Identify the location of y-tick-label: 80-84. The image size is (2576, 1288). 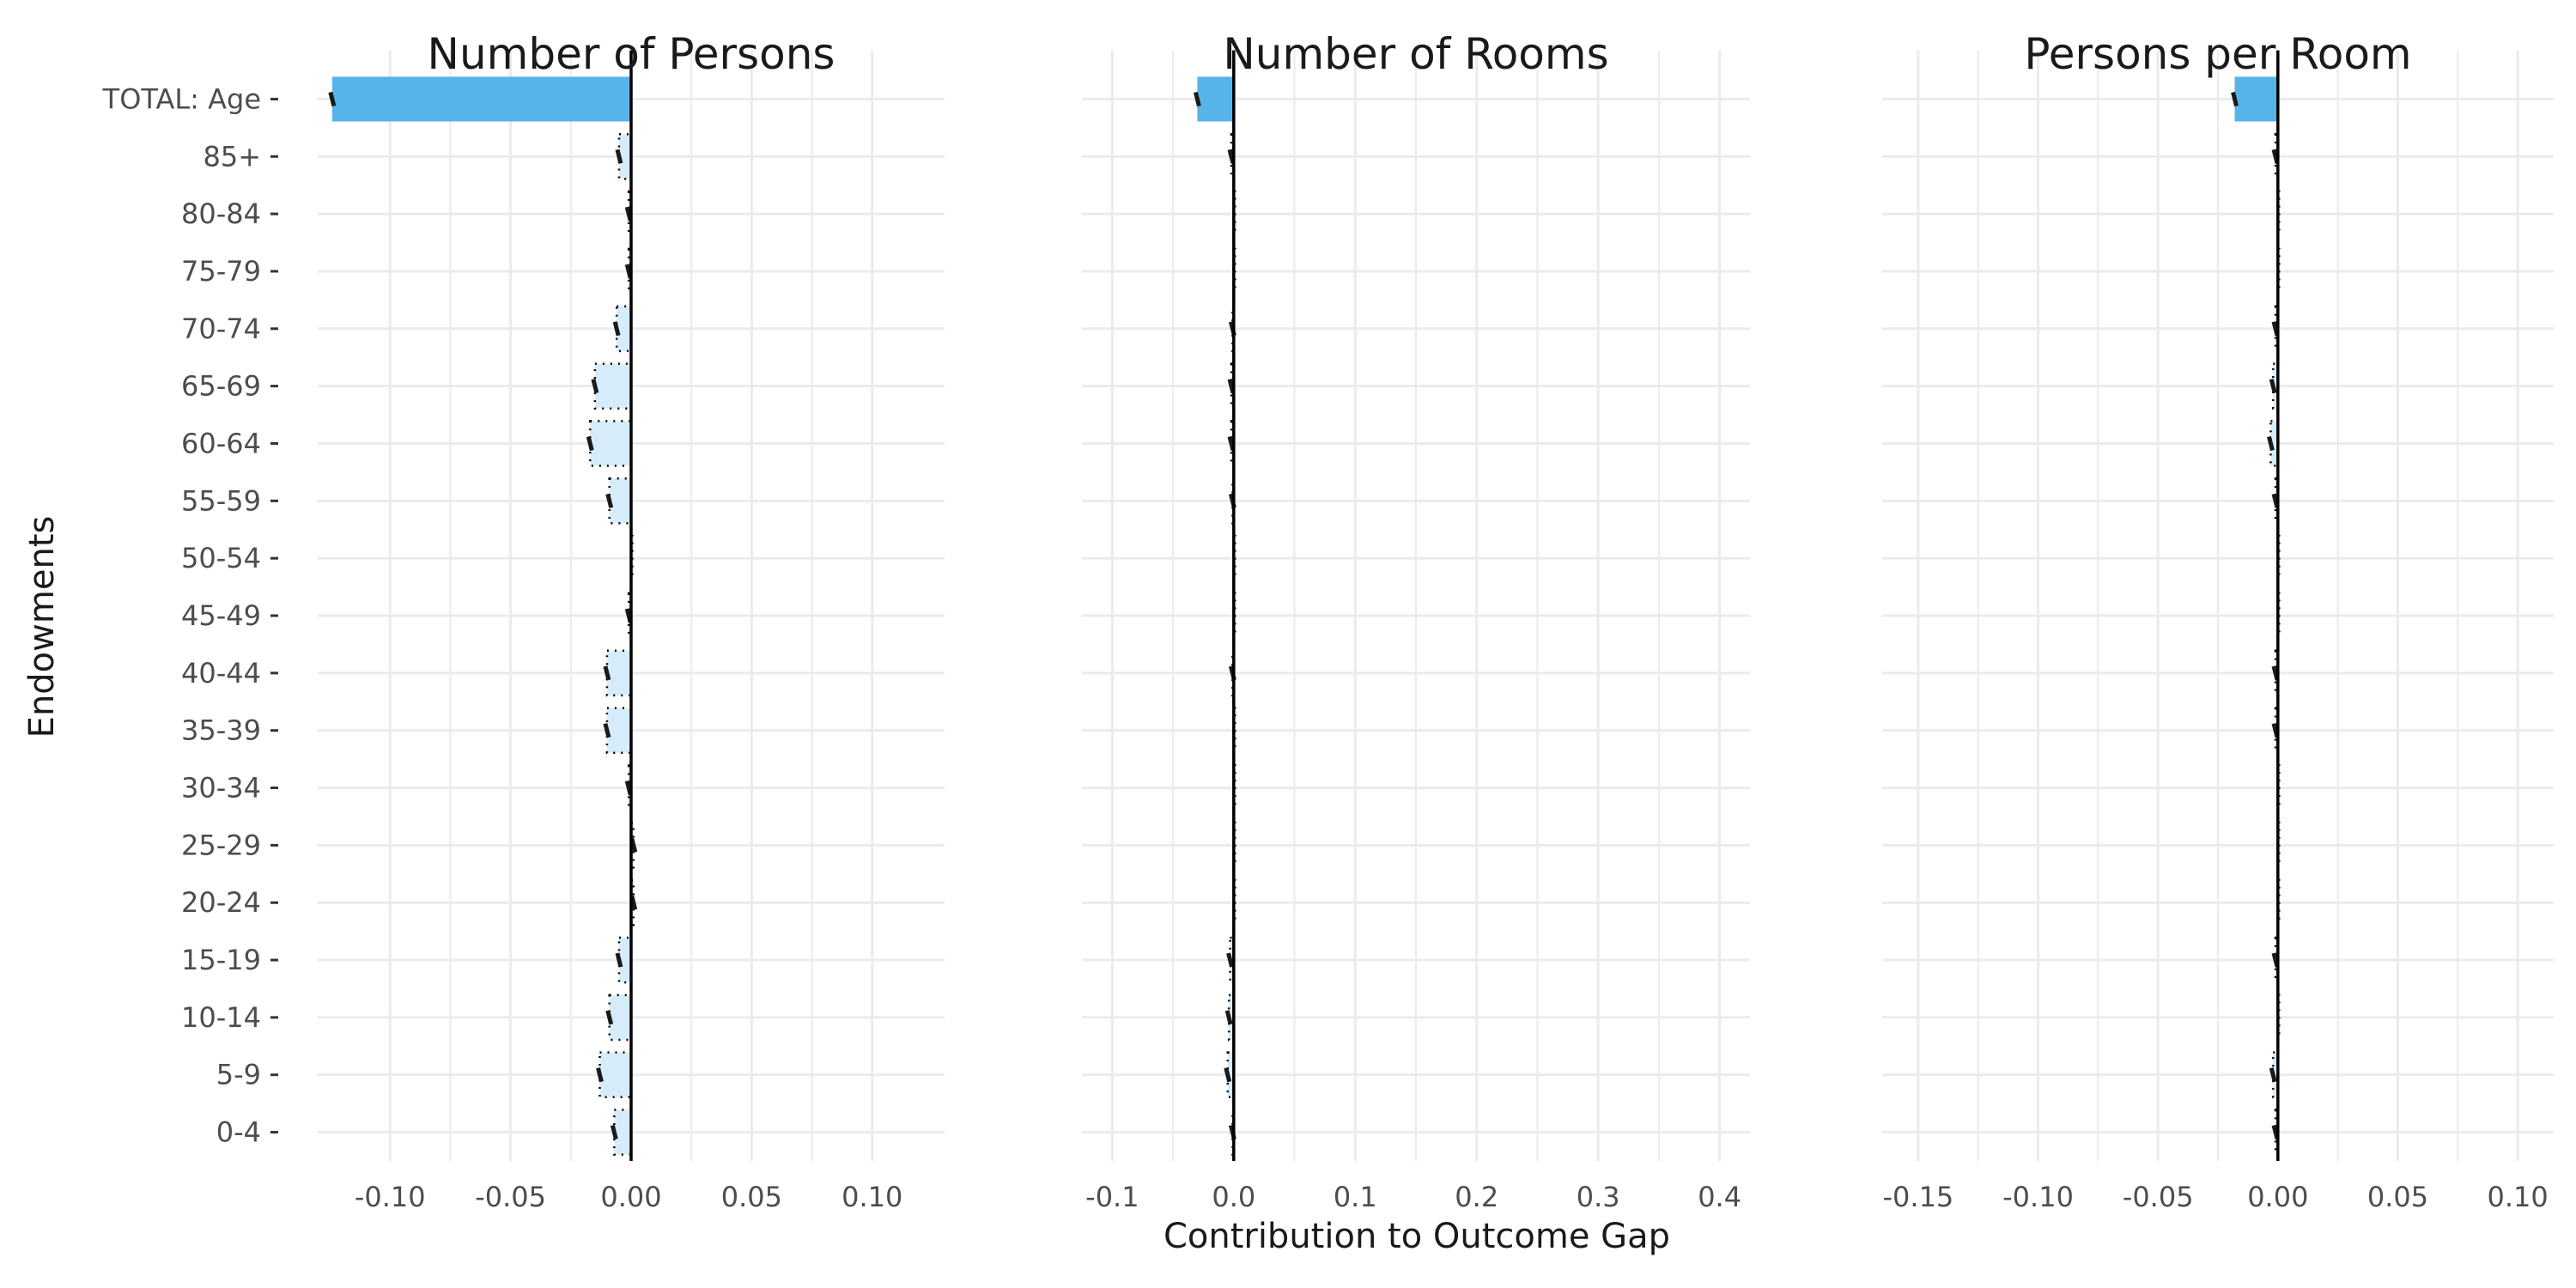
(221, 213).